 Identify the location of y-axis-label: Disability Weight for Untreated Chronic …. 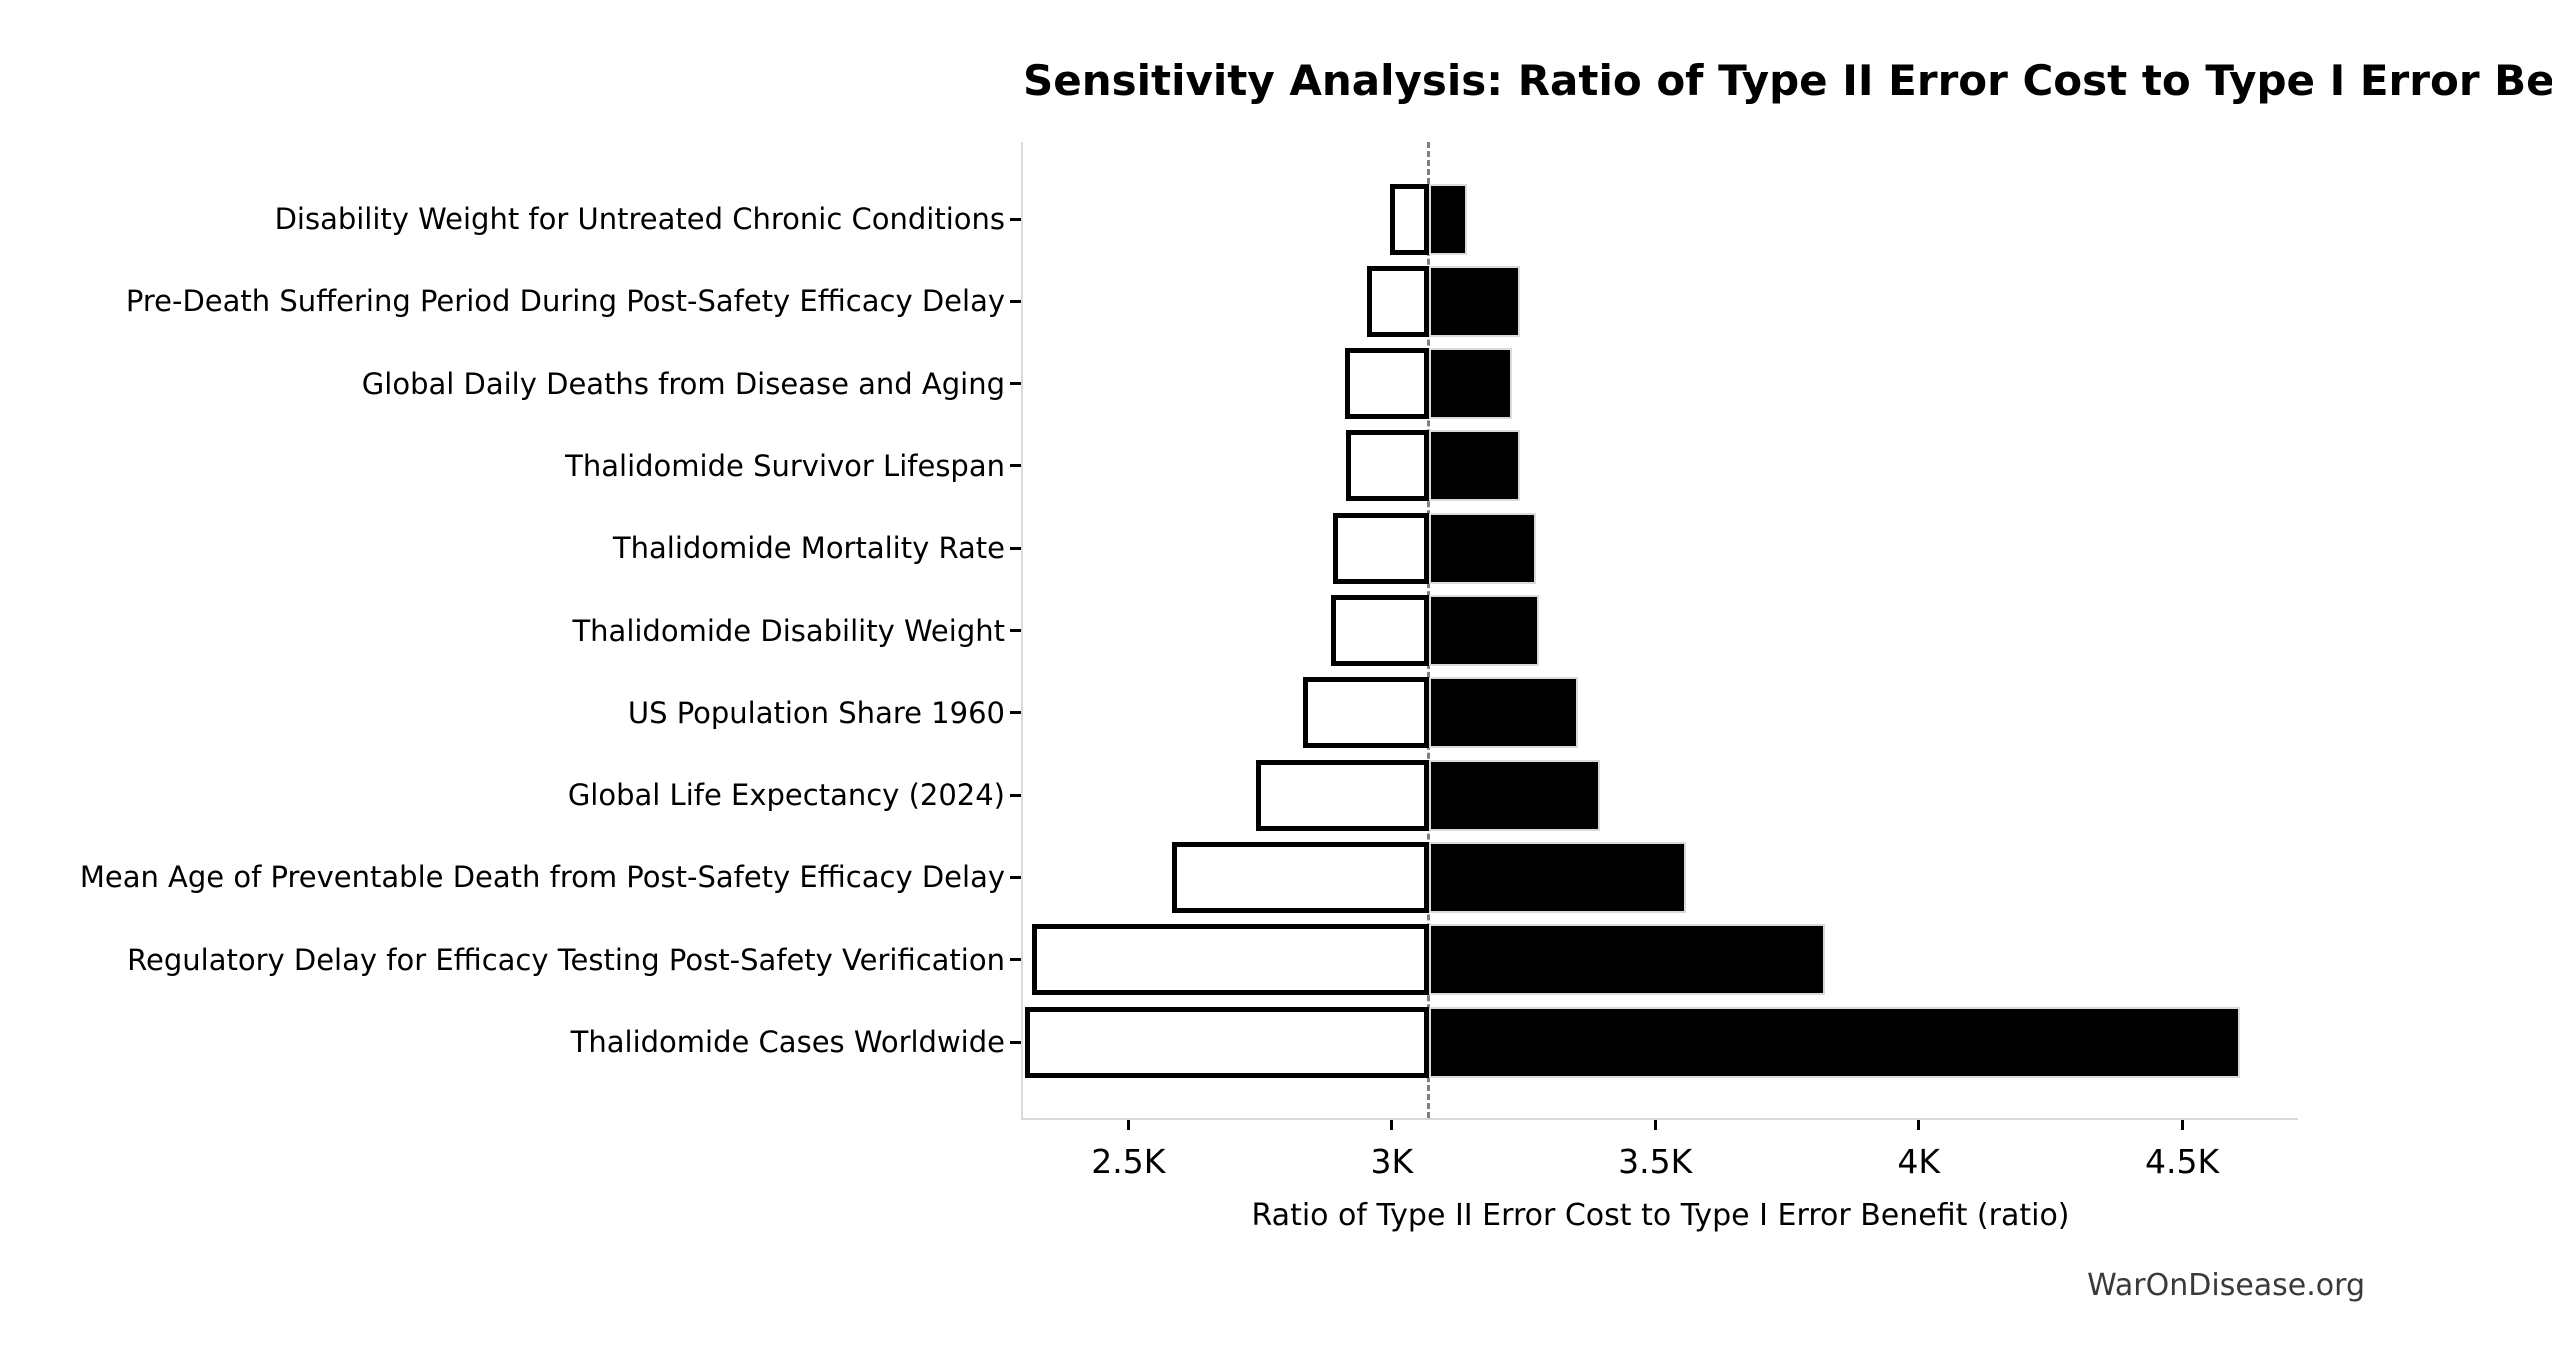
(639, 219).